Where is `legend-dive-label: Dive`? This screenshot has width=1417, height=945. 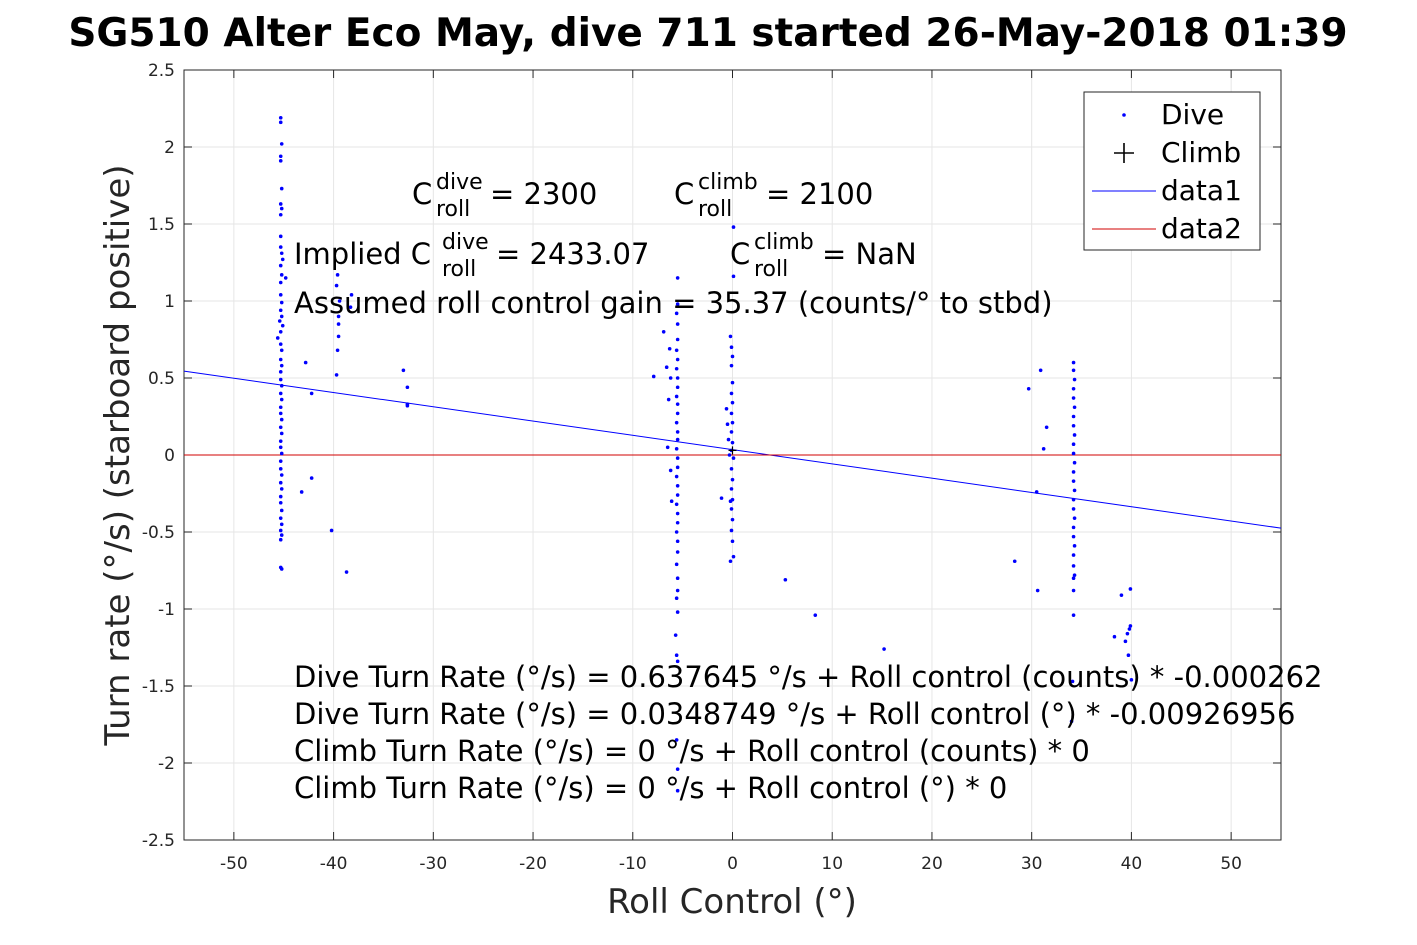
legend-dive-label: Dive is located at coordinates (1192, 114).